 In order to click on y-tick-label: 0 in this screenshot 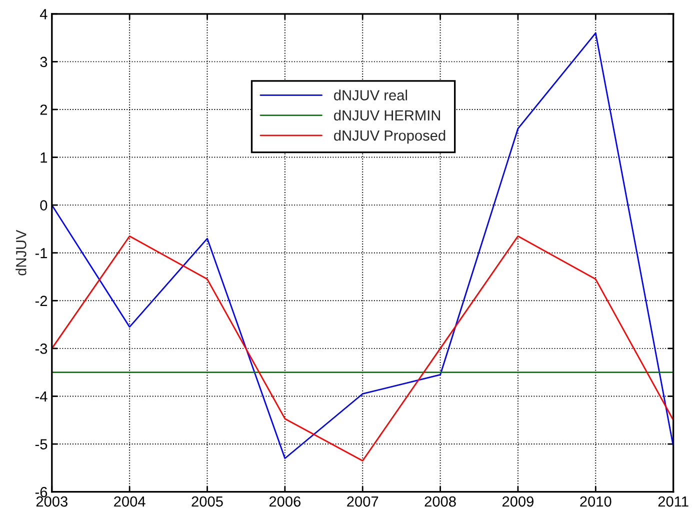, I will do `click(44, 205)`.